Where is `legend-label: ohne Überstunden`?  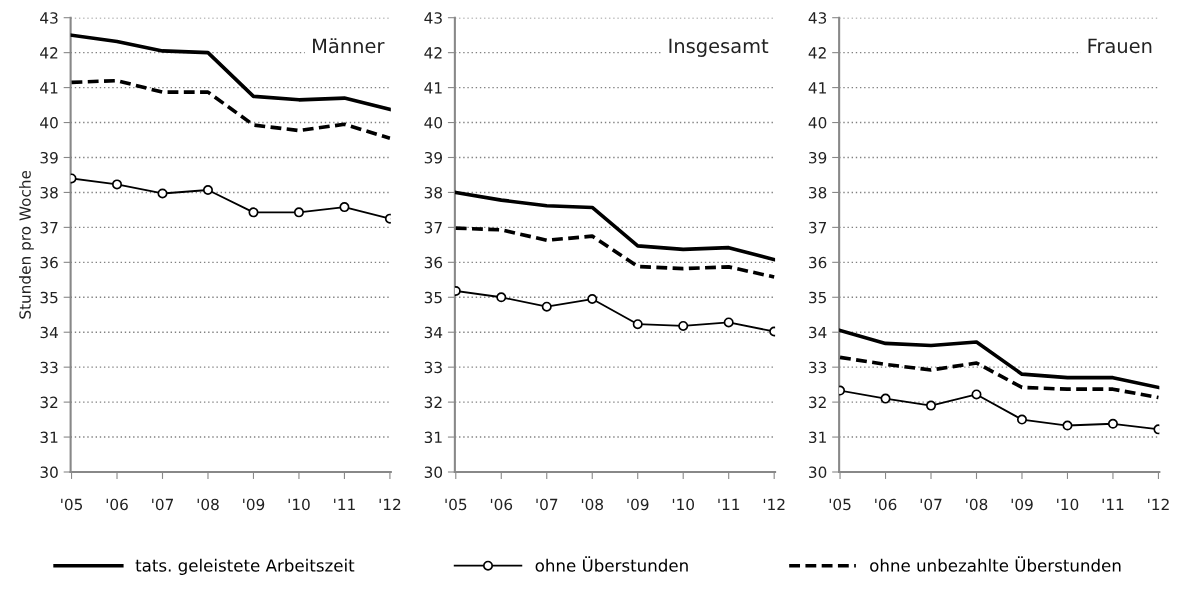 legend-label: ohne Überstunden is located at coordinates (611, 564).